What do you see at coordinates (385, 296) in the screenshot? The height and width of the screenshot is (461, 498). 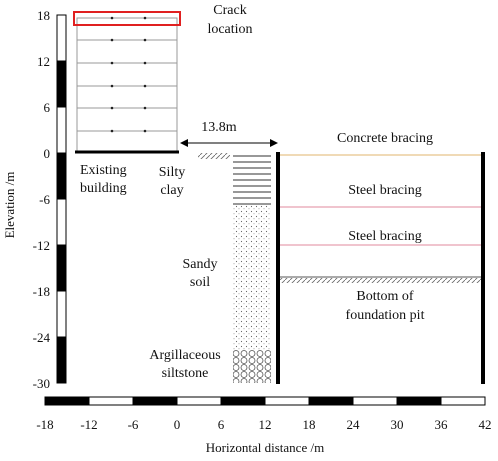 I see `label: Bottom of` at bounding box center [385, 296].